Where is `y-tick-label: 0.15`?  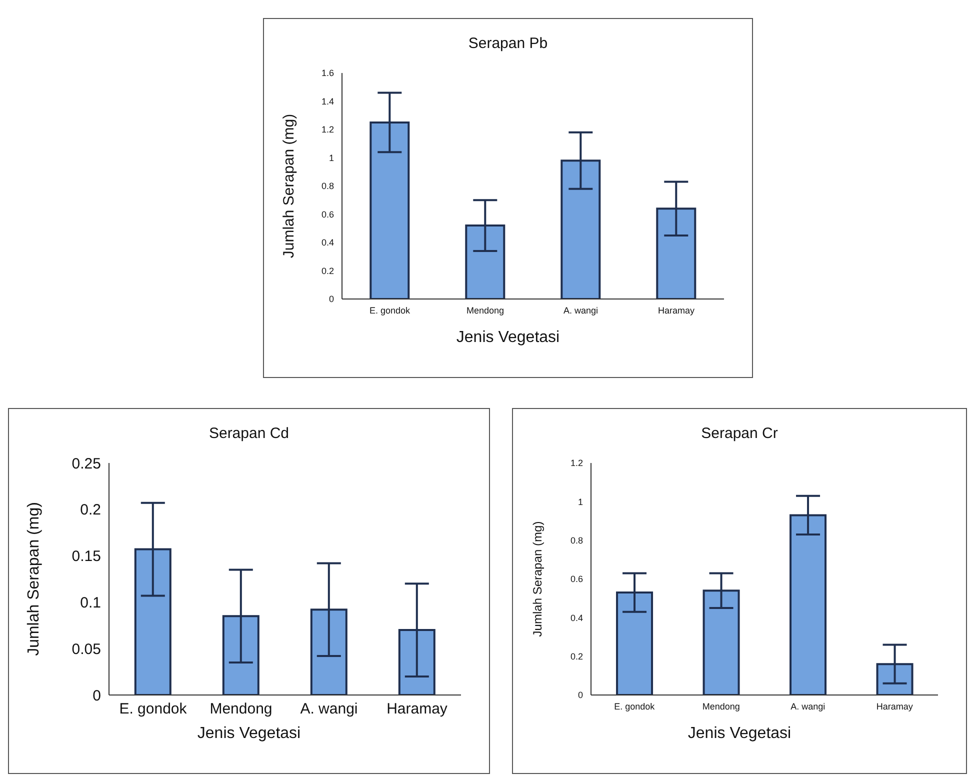 y-tick-label: 0.15 is located at coordinates (86, 557).